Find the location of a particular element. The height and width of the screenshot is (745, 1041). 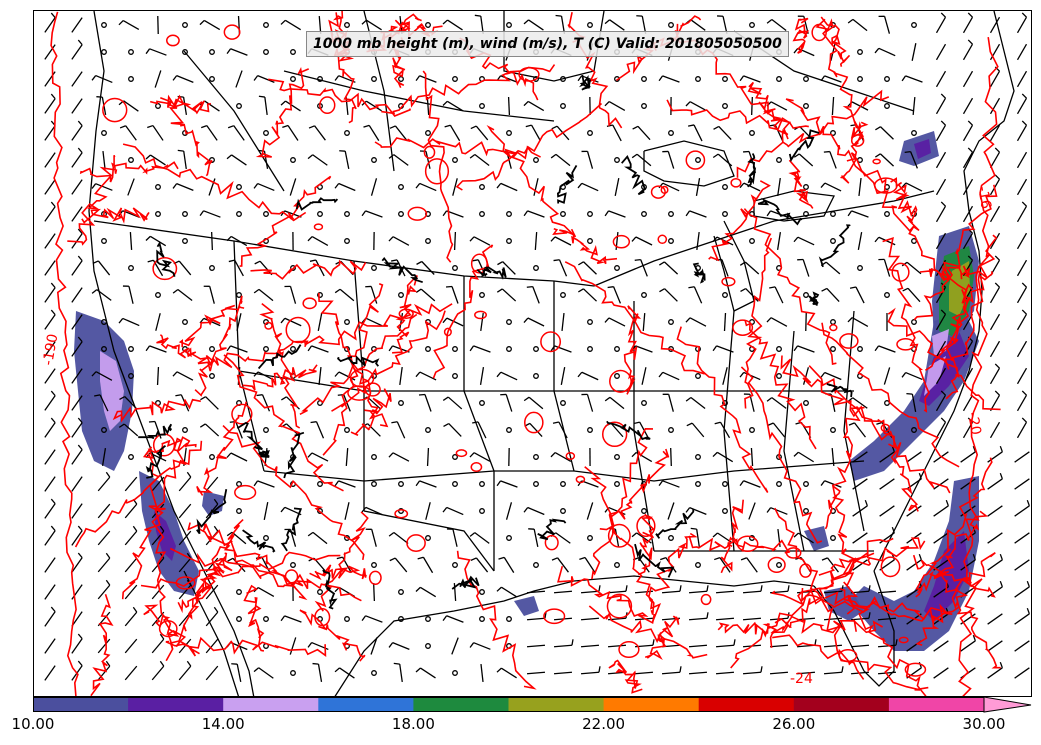

colorbar-segment is located at coordinates (176, 704).